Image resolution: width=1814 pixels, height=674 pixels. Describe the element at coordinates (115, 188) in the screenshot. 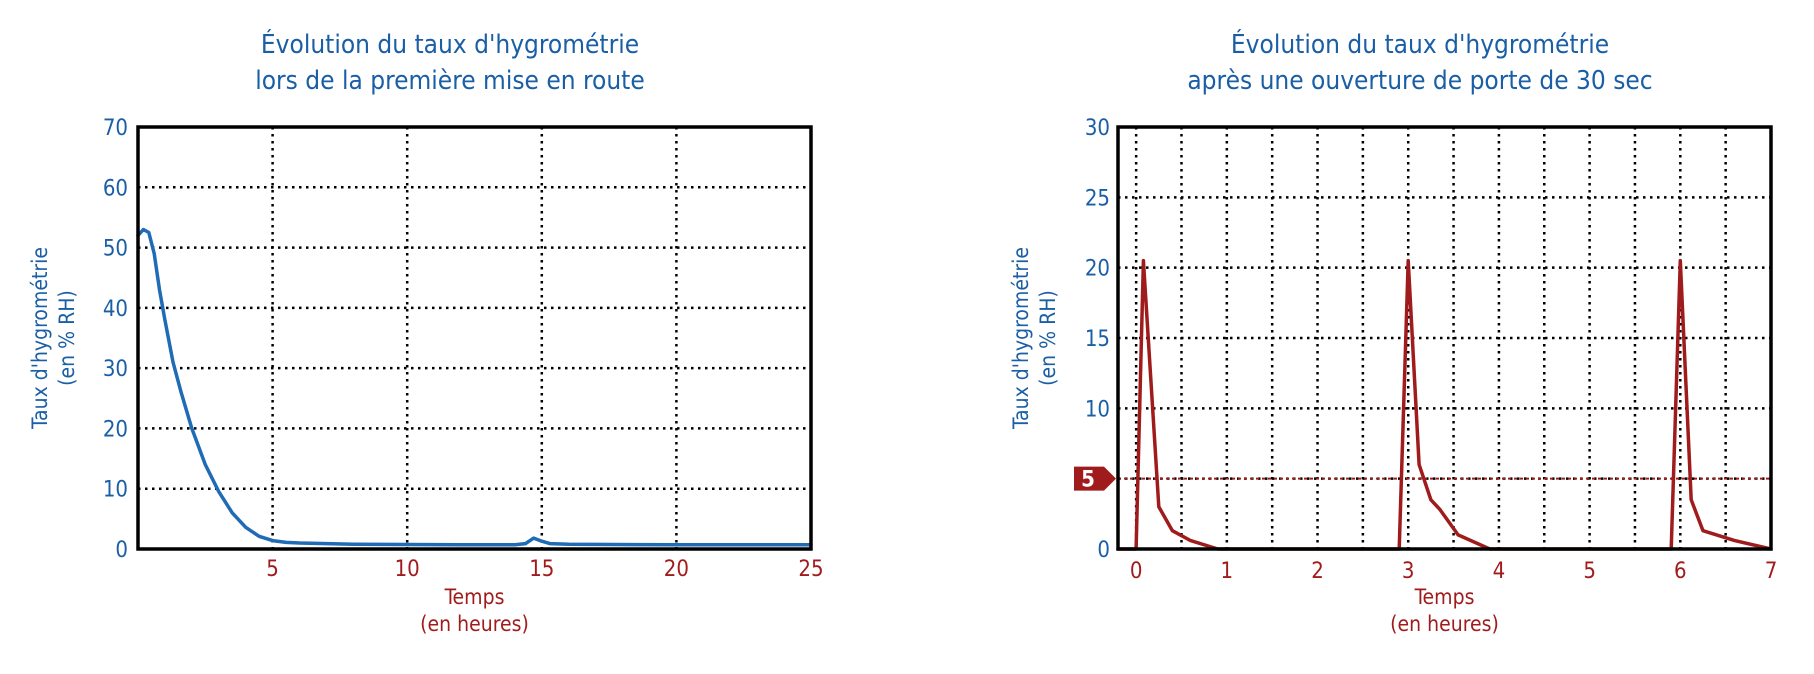

I see `chart-1-y-tick-label: 60` at that location.